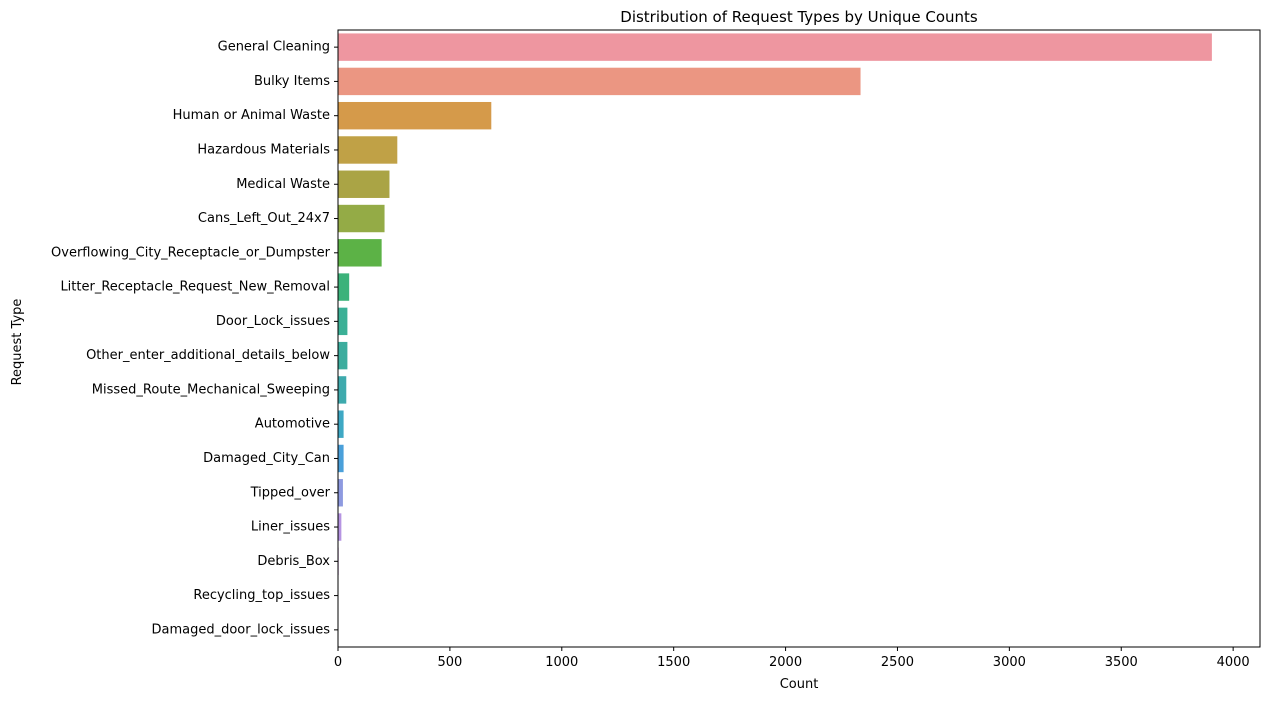  I want to click on x-axis-label: Count, so click(799, 684).